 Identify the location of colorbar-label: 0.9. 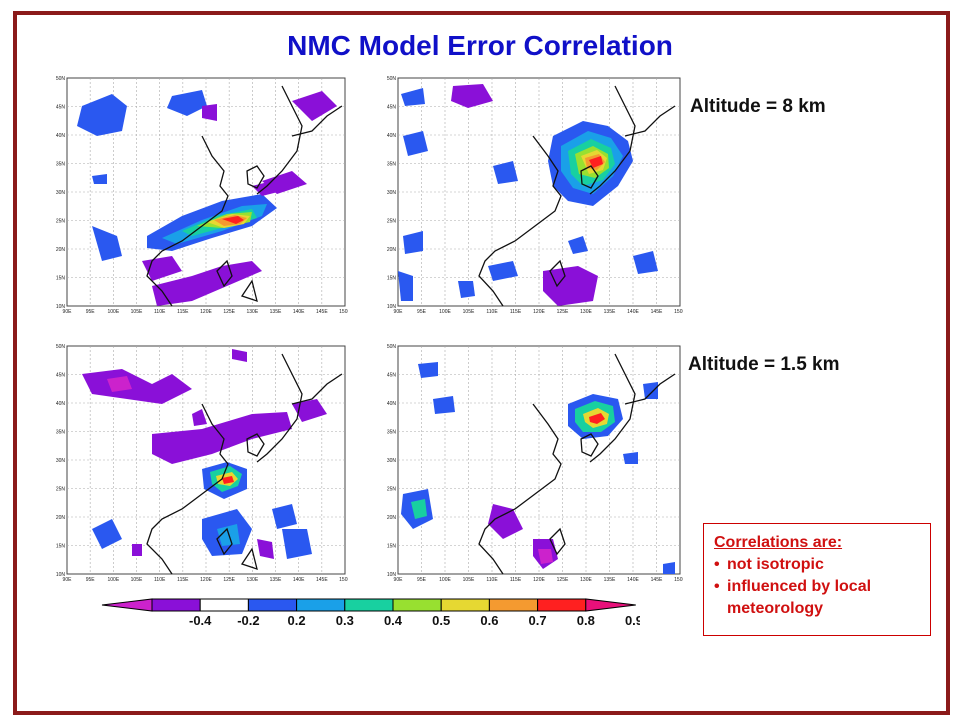
(632, 620).